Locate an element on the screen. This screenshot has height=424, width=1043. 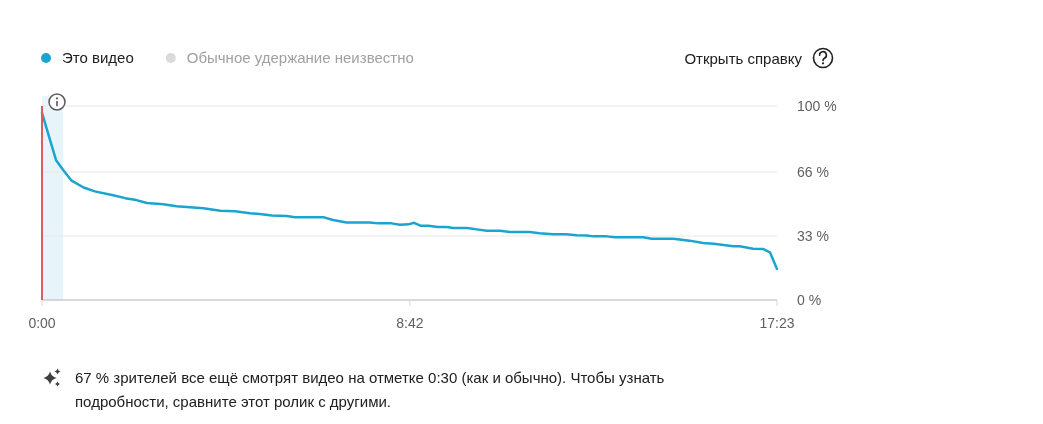
y-tick-label: 0 % is located at coordinates (809, 300).